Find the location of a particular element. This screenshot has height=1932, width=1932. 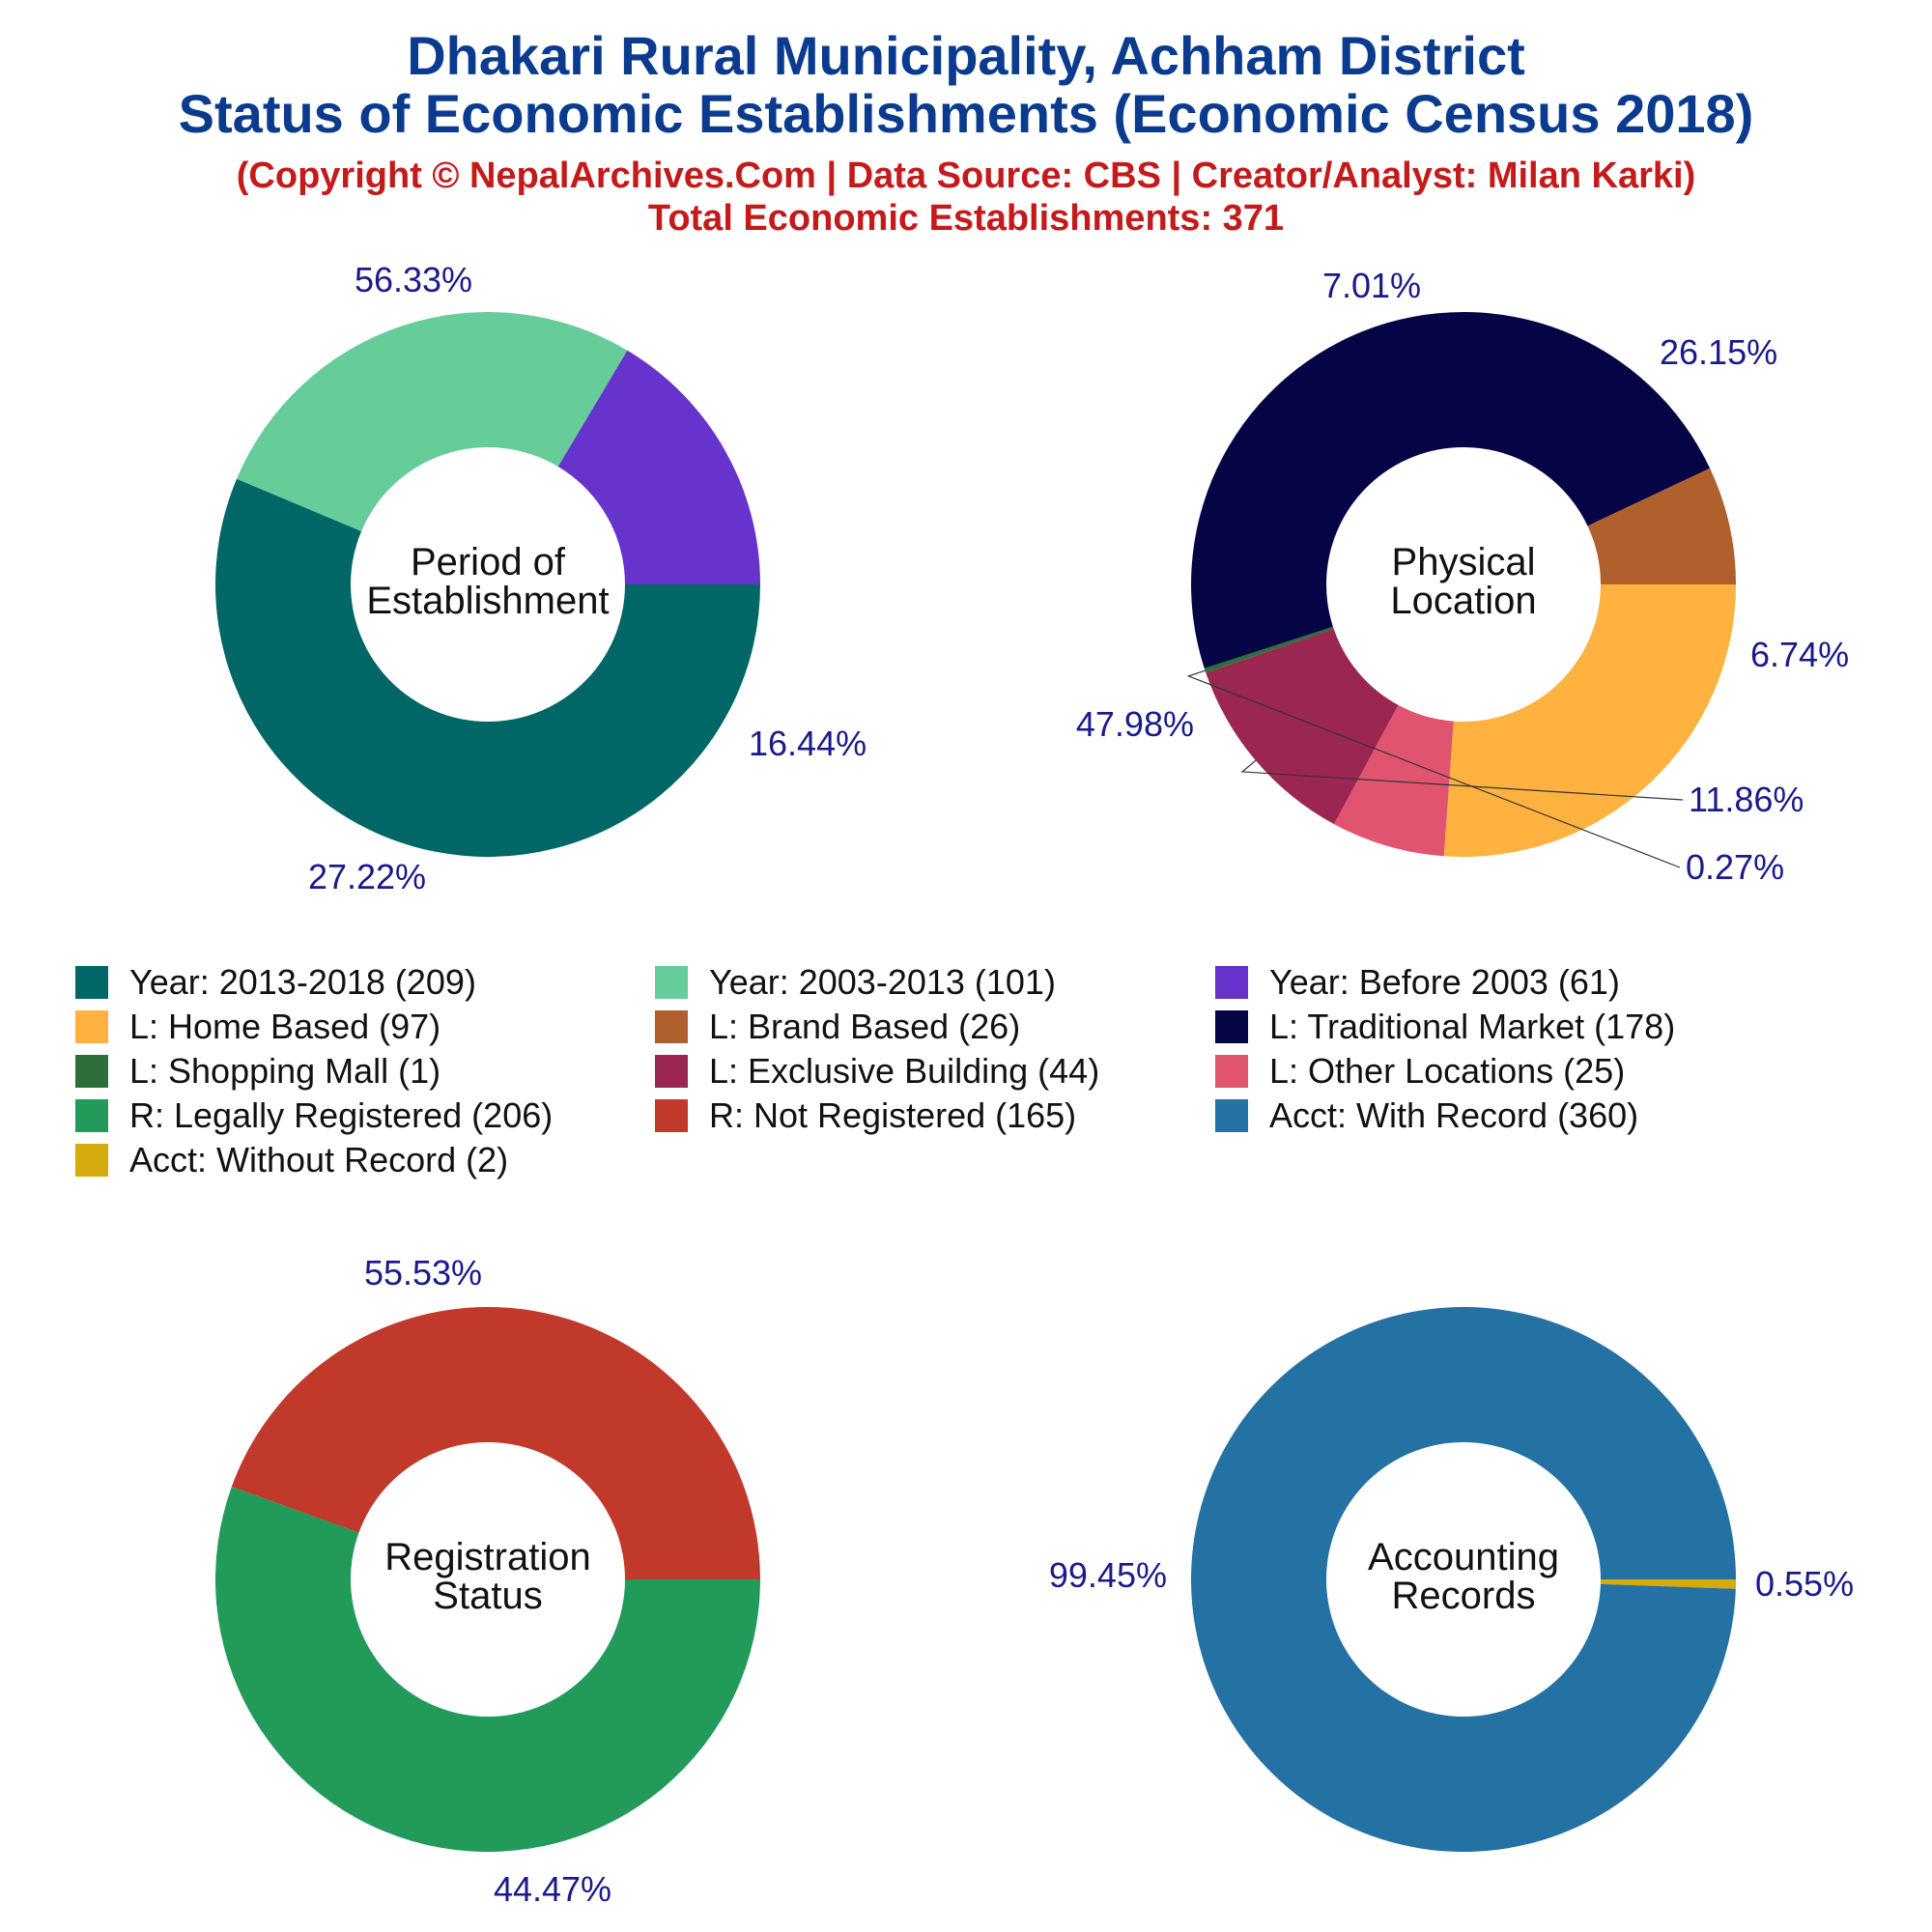

legend-item: Acct: Without Record (2) is located at coordinates (291, 1160).